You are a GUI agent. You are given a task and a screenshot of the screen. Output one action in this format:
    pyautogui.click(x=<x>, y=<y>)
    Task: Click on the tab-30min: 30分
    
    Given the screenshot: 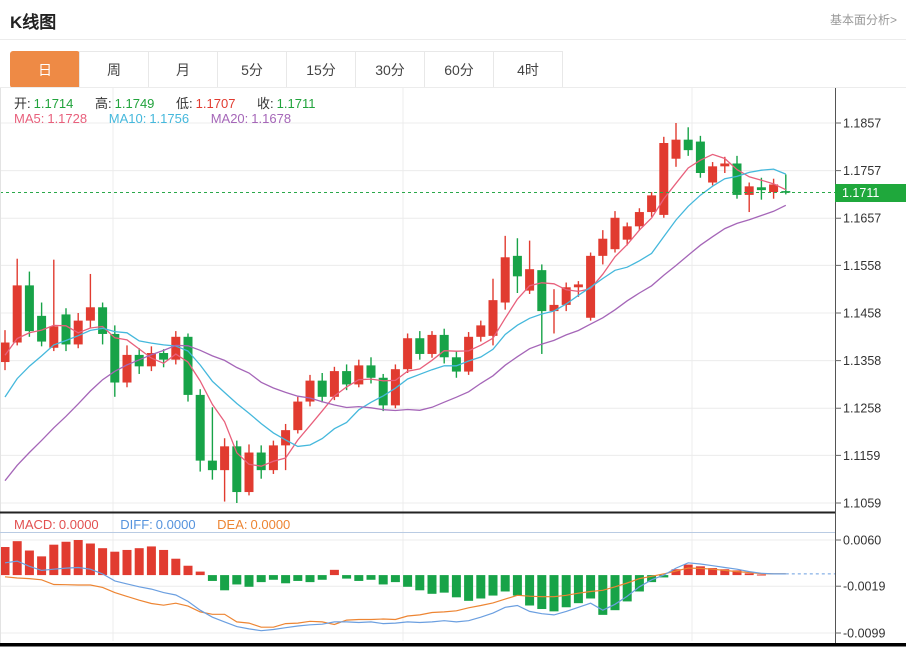 What is the action you would take?
    pyautogui.click(x=390, y=69)
    